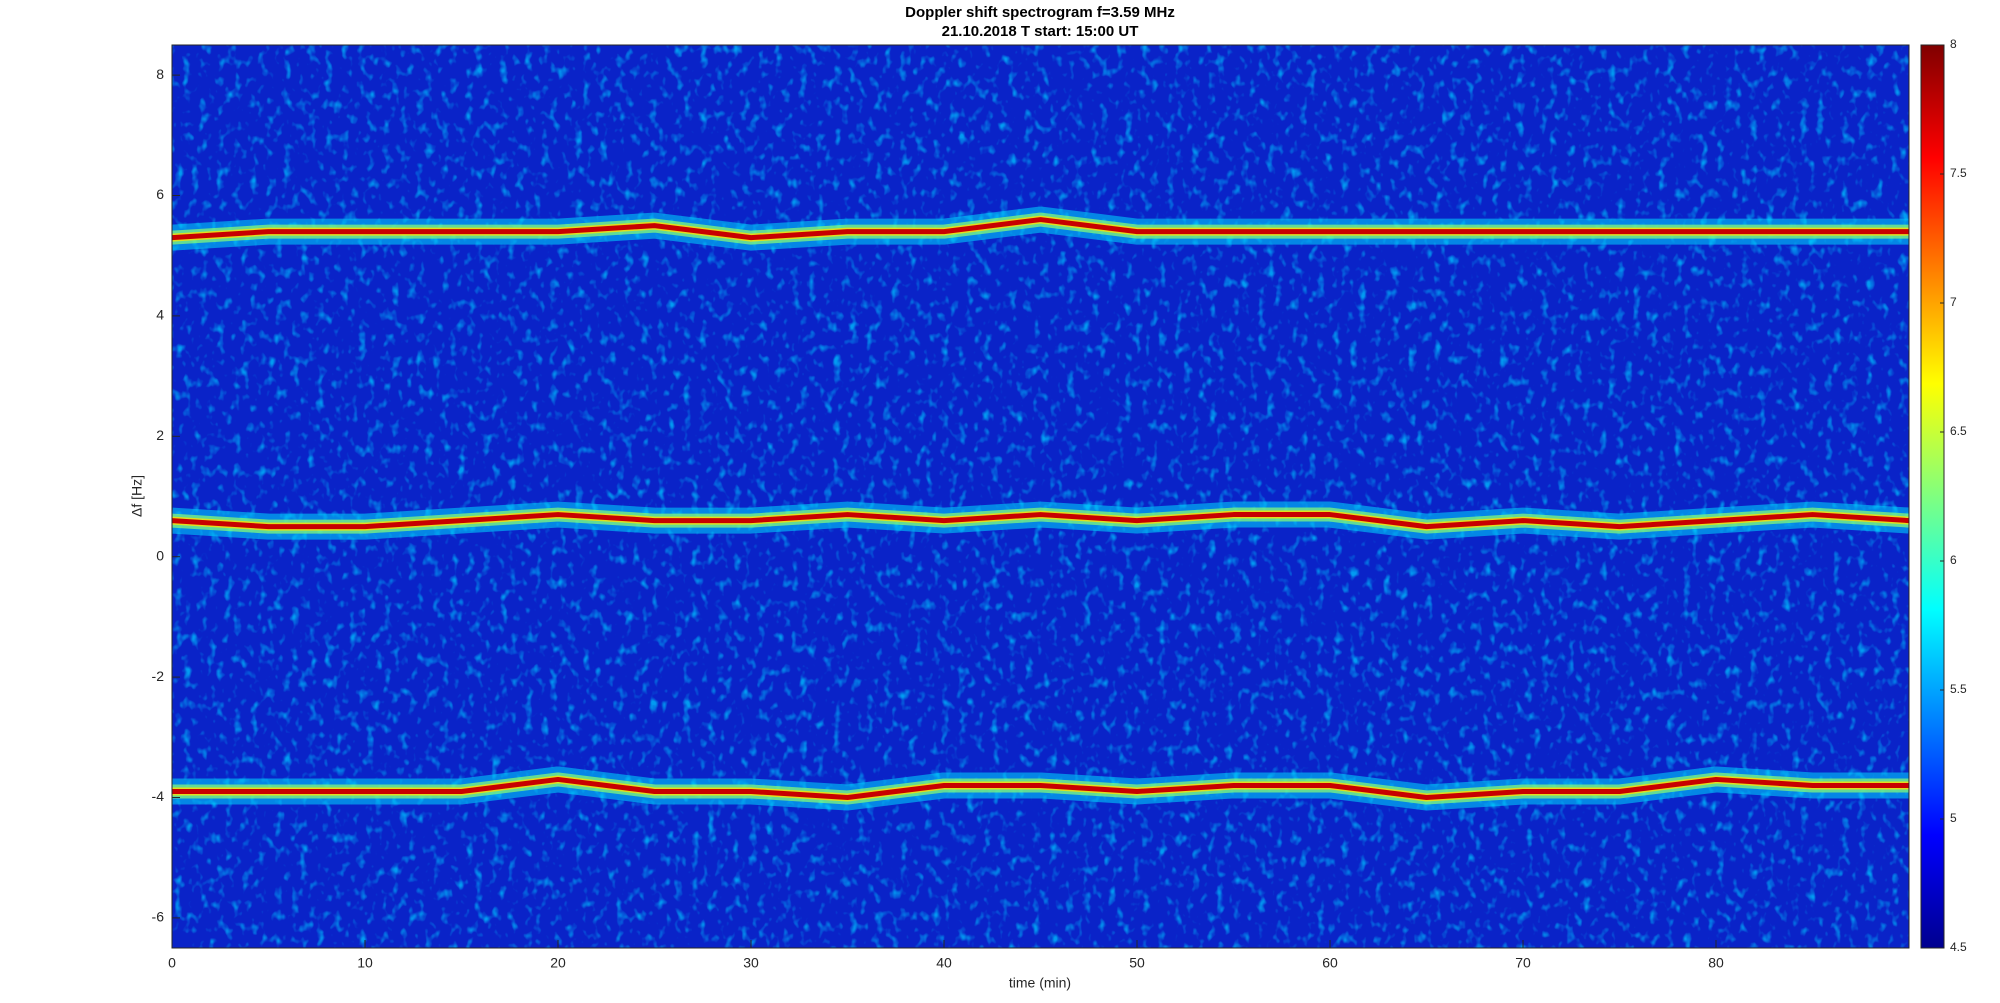 The image size is (2000, 1003). What do you see at coordinates (558, 963) in the screenshot?
I see `x-tick-label: 20` at bounding box center [558, 963].